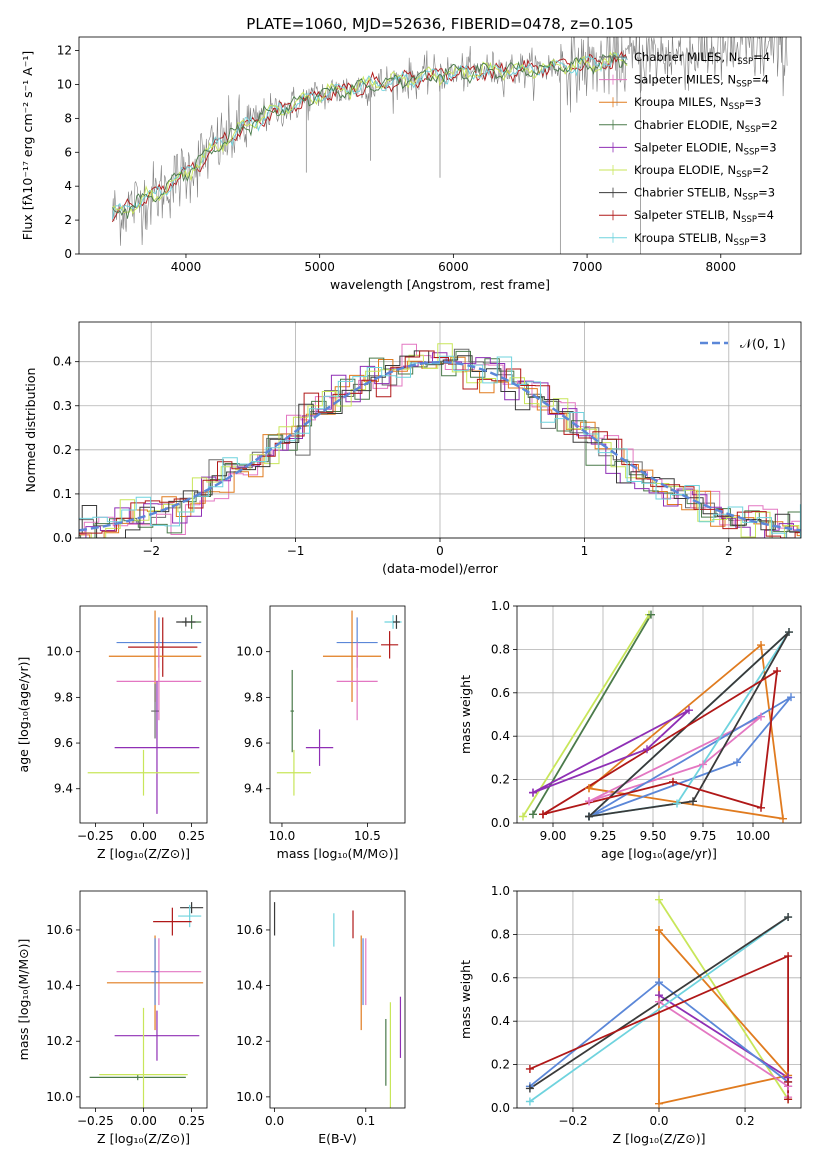  I want to click on x-tick-label: 4000, so click(186, 267).